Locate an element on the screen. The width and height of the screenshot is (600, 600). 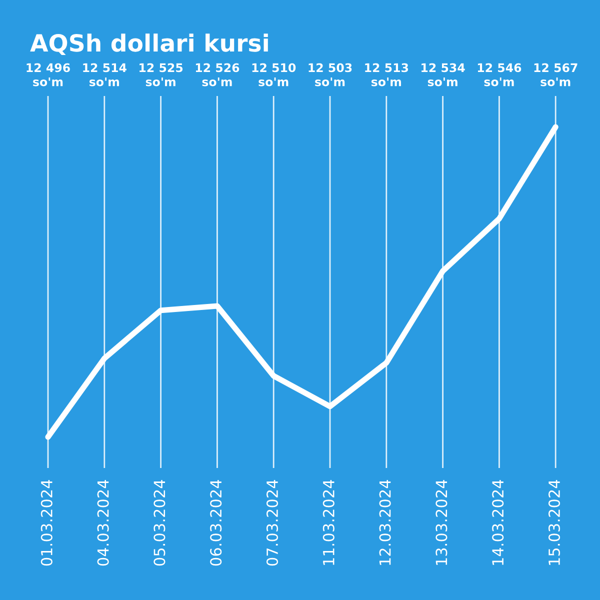
x-tick-label: 11.03.2024 is located at coordinates (328, 522).